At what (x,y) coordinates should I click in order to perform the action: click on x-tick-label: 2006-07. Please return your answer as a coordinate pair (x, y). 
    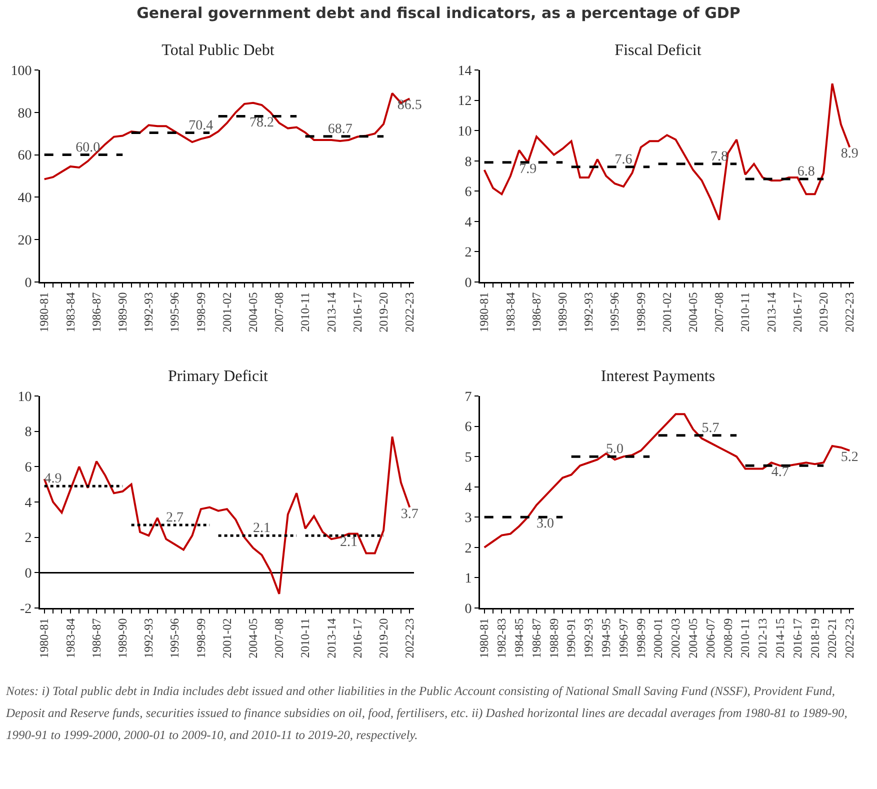
    Looking at the image, I should click on (710, 638).